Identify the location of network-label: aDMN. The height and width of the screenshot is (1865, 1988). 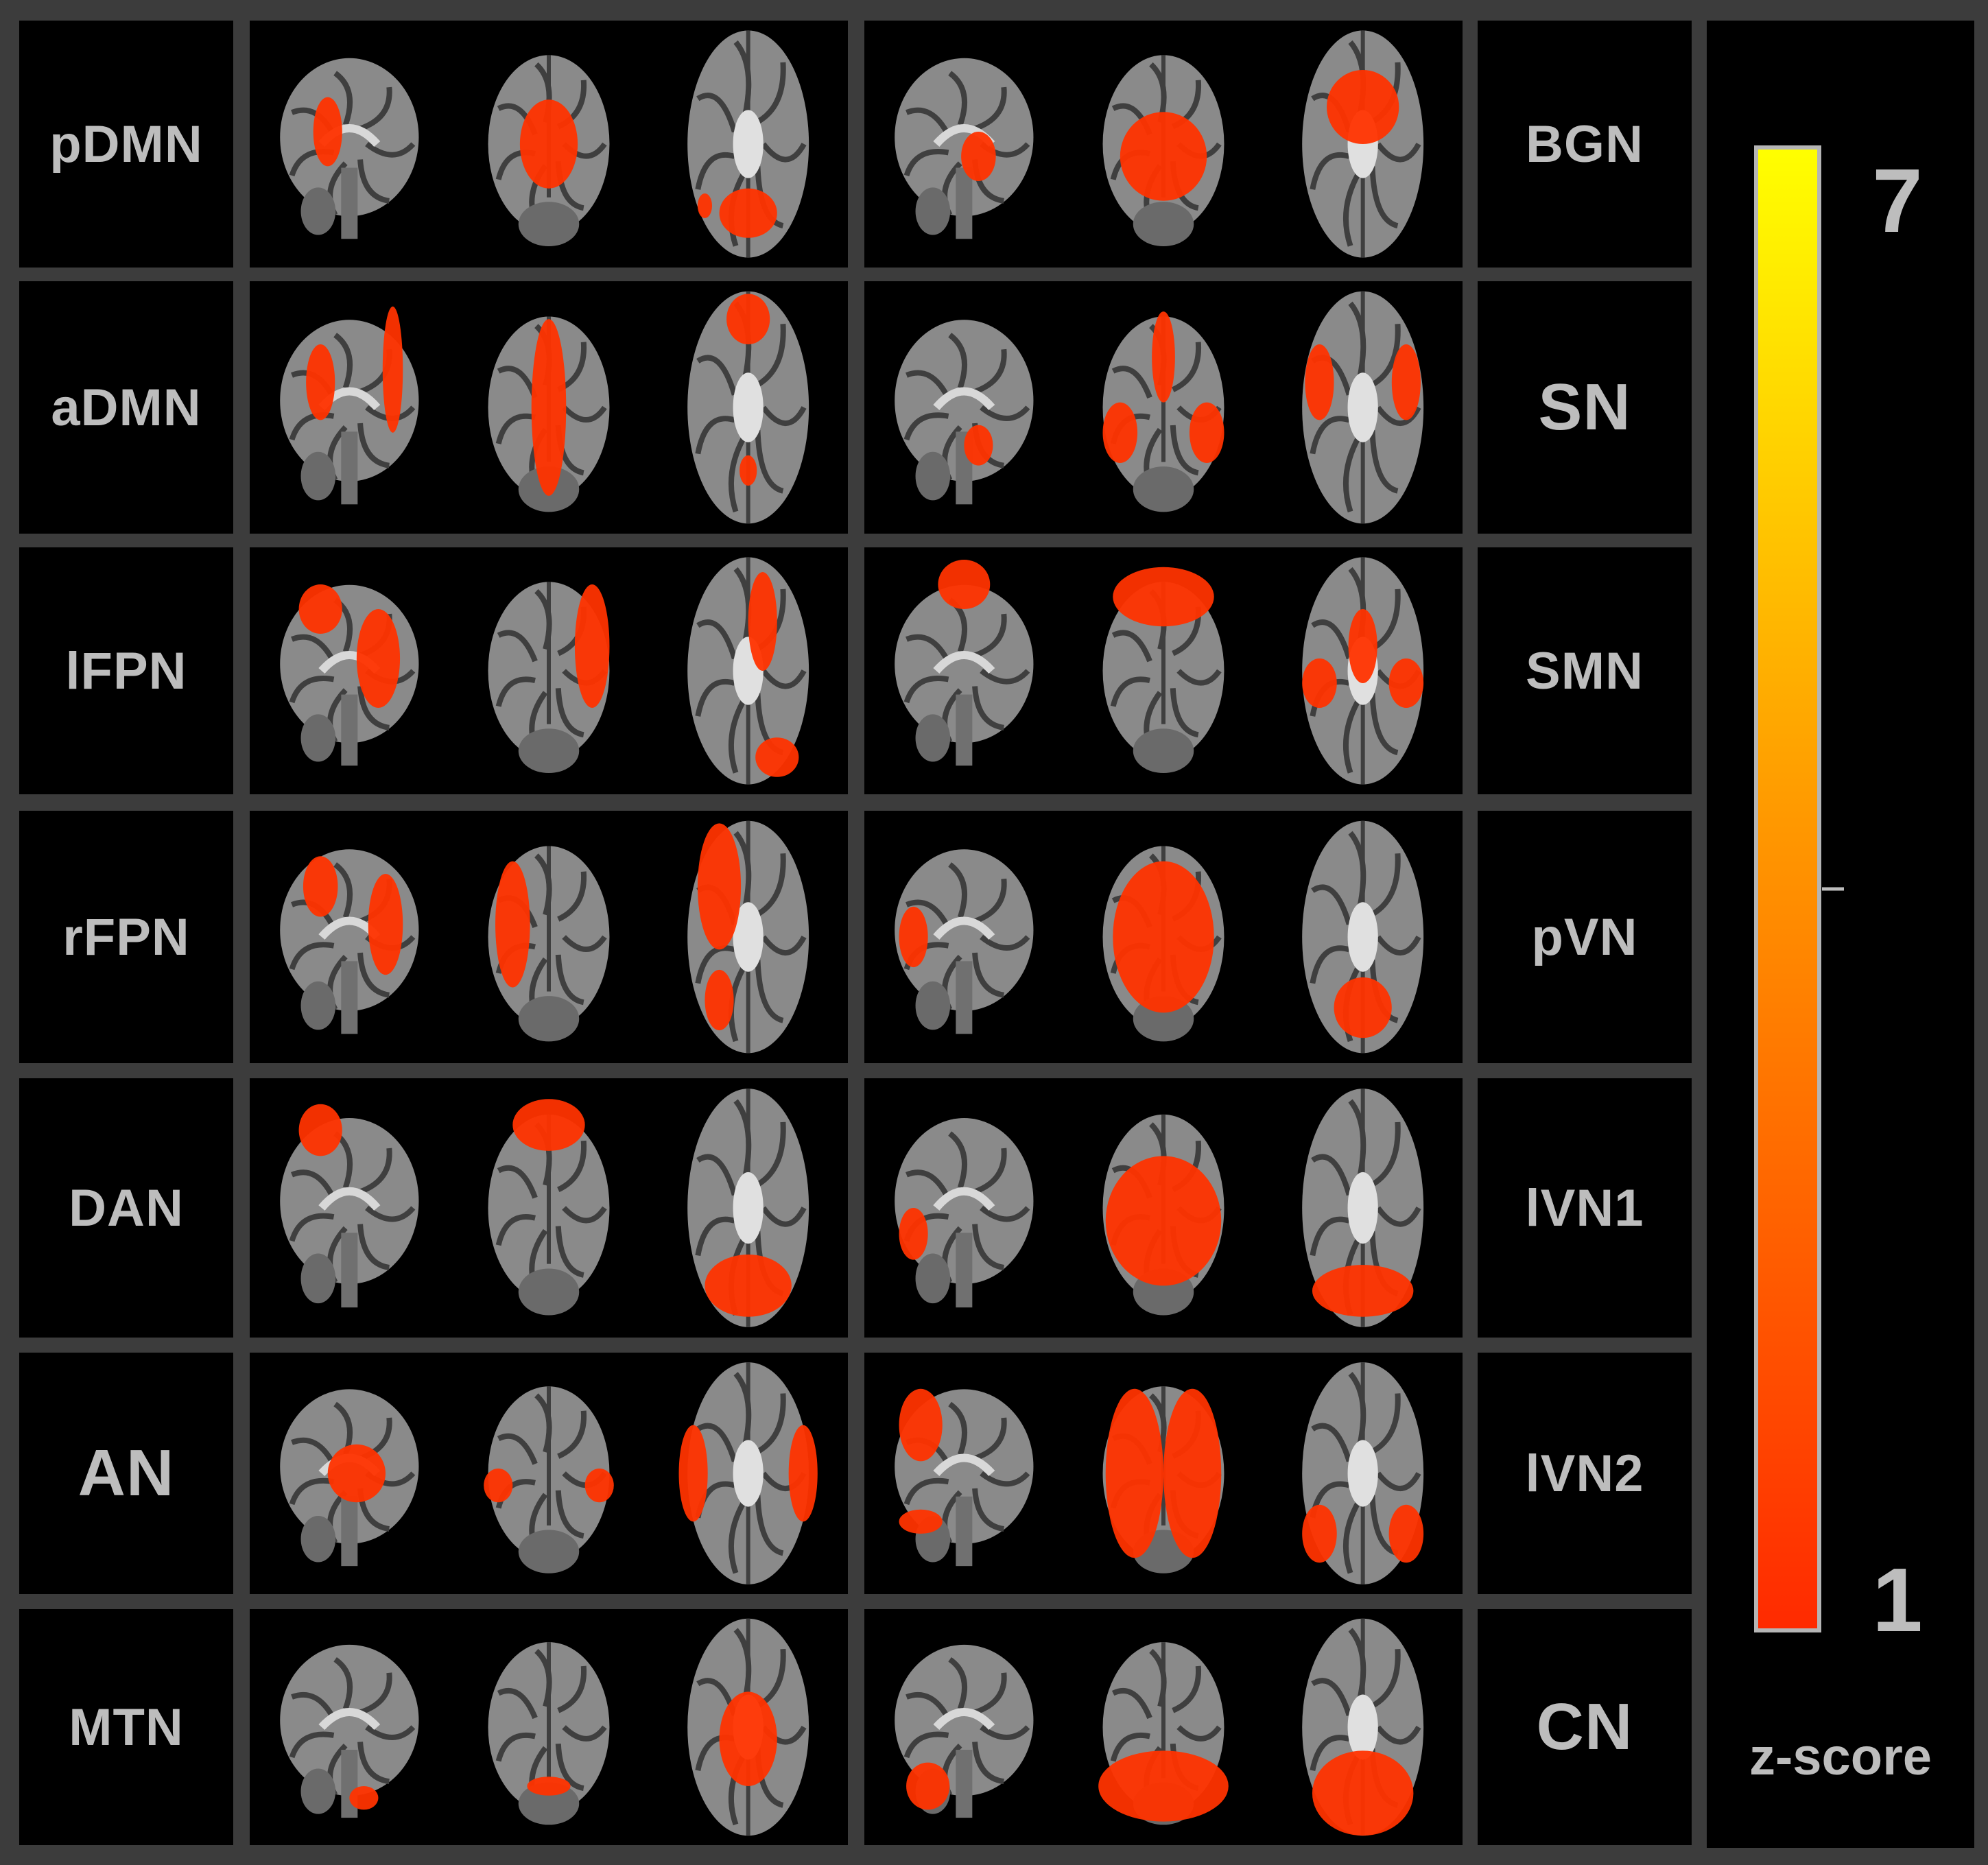
(126, 407).